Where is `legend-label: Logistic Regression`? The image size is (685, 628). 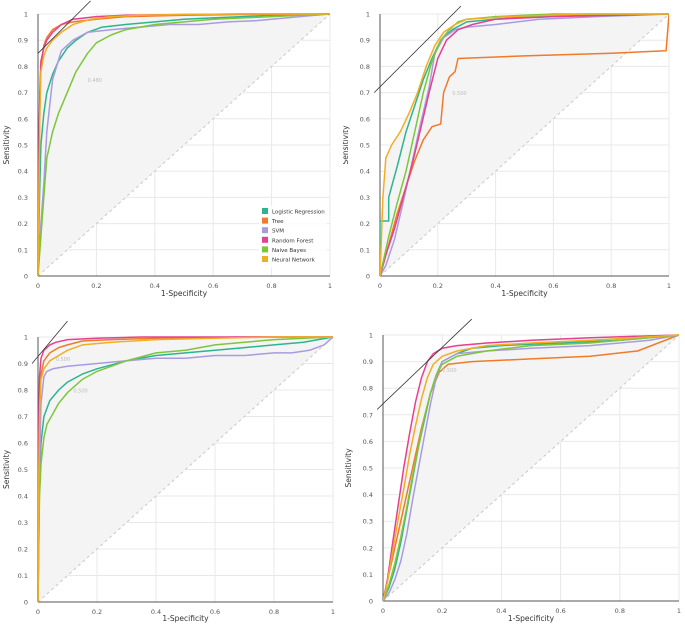 legend-label: Logistic Regression is located at coordinates (298, 213).